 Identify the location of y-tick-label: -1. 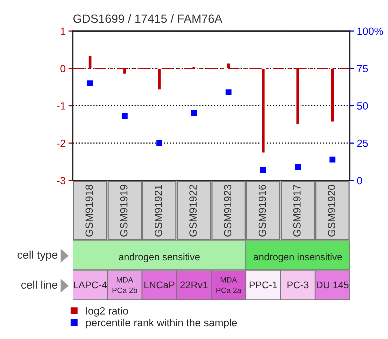
(61, 106).